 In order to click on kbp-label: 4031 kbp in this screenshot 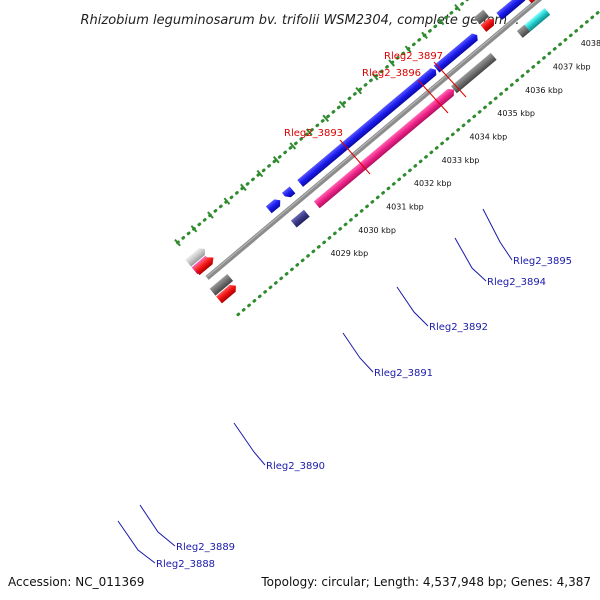, I will do `click(405, 206)`.